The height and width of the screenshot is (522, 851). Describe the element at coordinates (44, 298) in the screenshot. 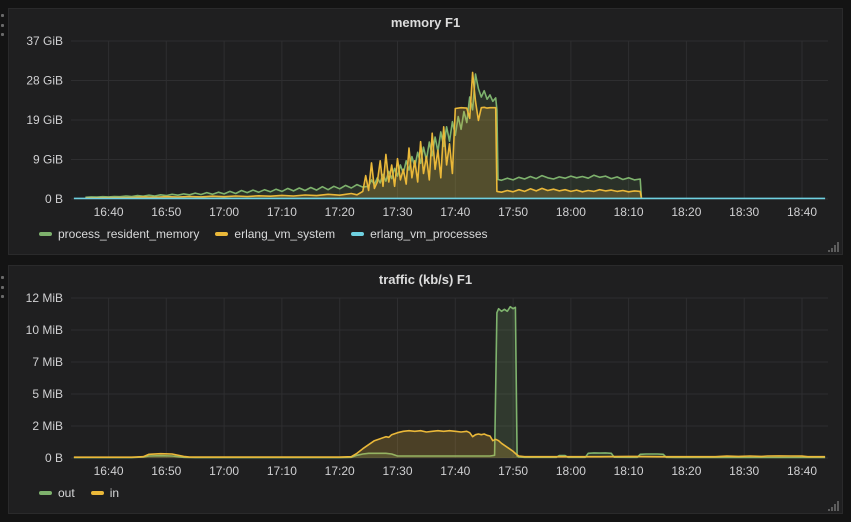

I see `svg-text: 12 MiB` at that location.